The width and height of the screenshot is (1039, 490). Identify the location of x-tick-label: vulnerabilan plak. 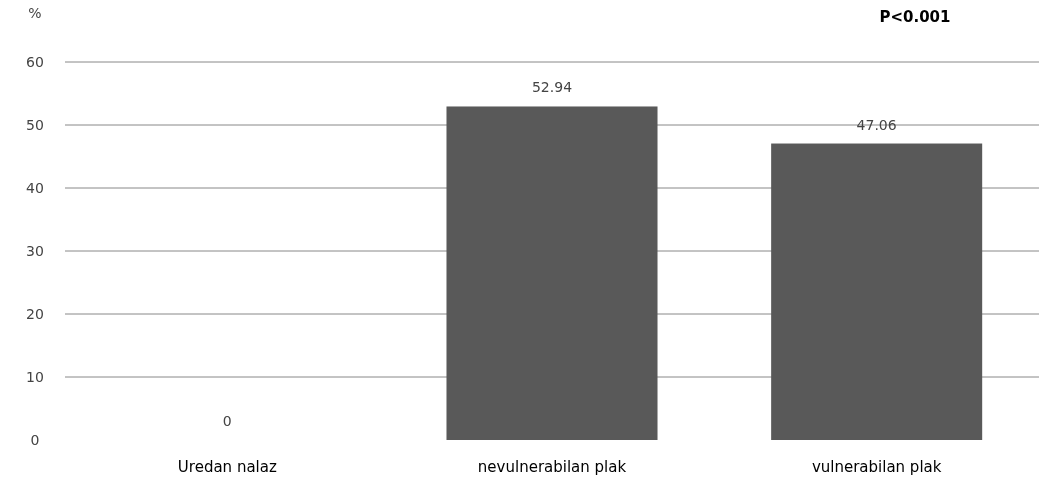
(876, 467).